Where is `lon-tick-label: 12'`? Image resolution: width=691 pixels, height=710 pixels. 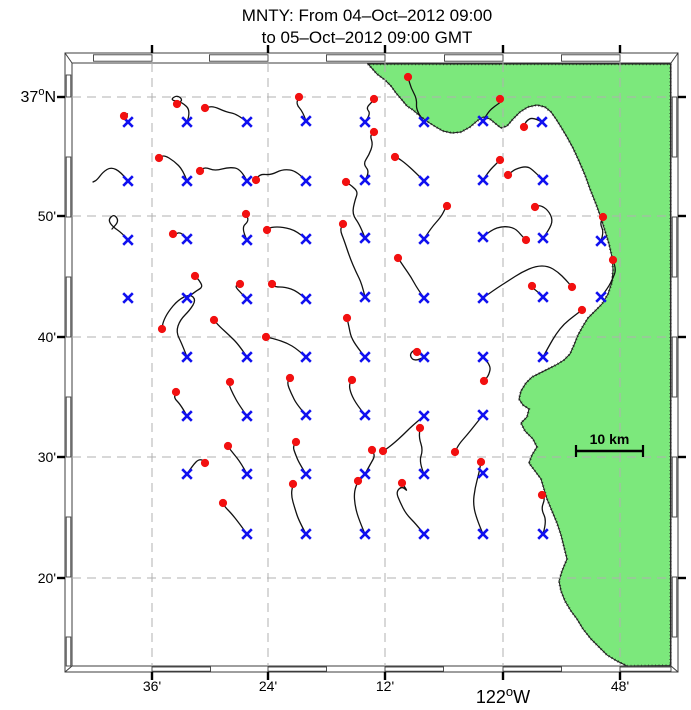 lon-tick-label: 12' is located at coordinates (385, 686).